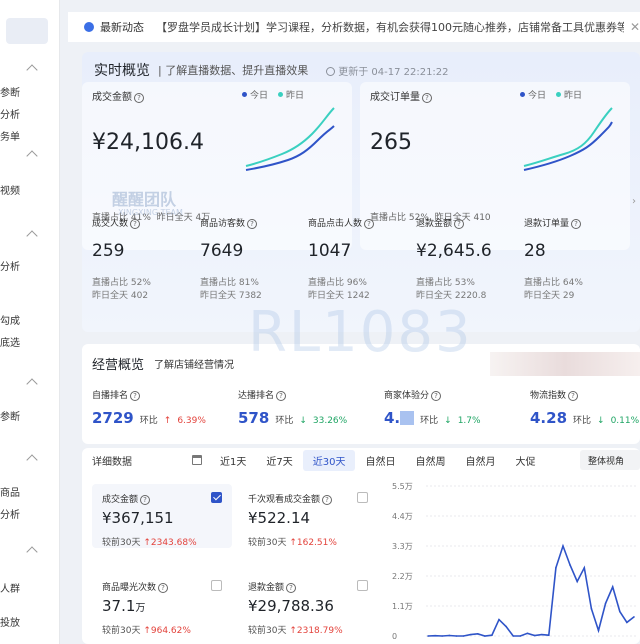  Describe the element at coordinates (162, 516) in the screenshot. I see `tile-gmv: 成交金额? ¥367,151 较前30天 ↑2343.68%` at that location.